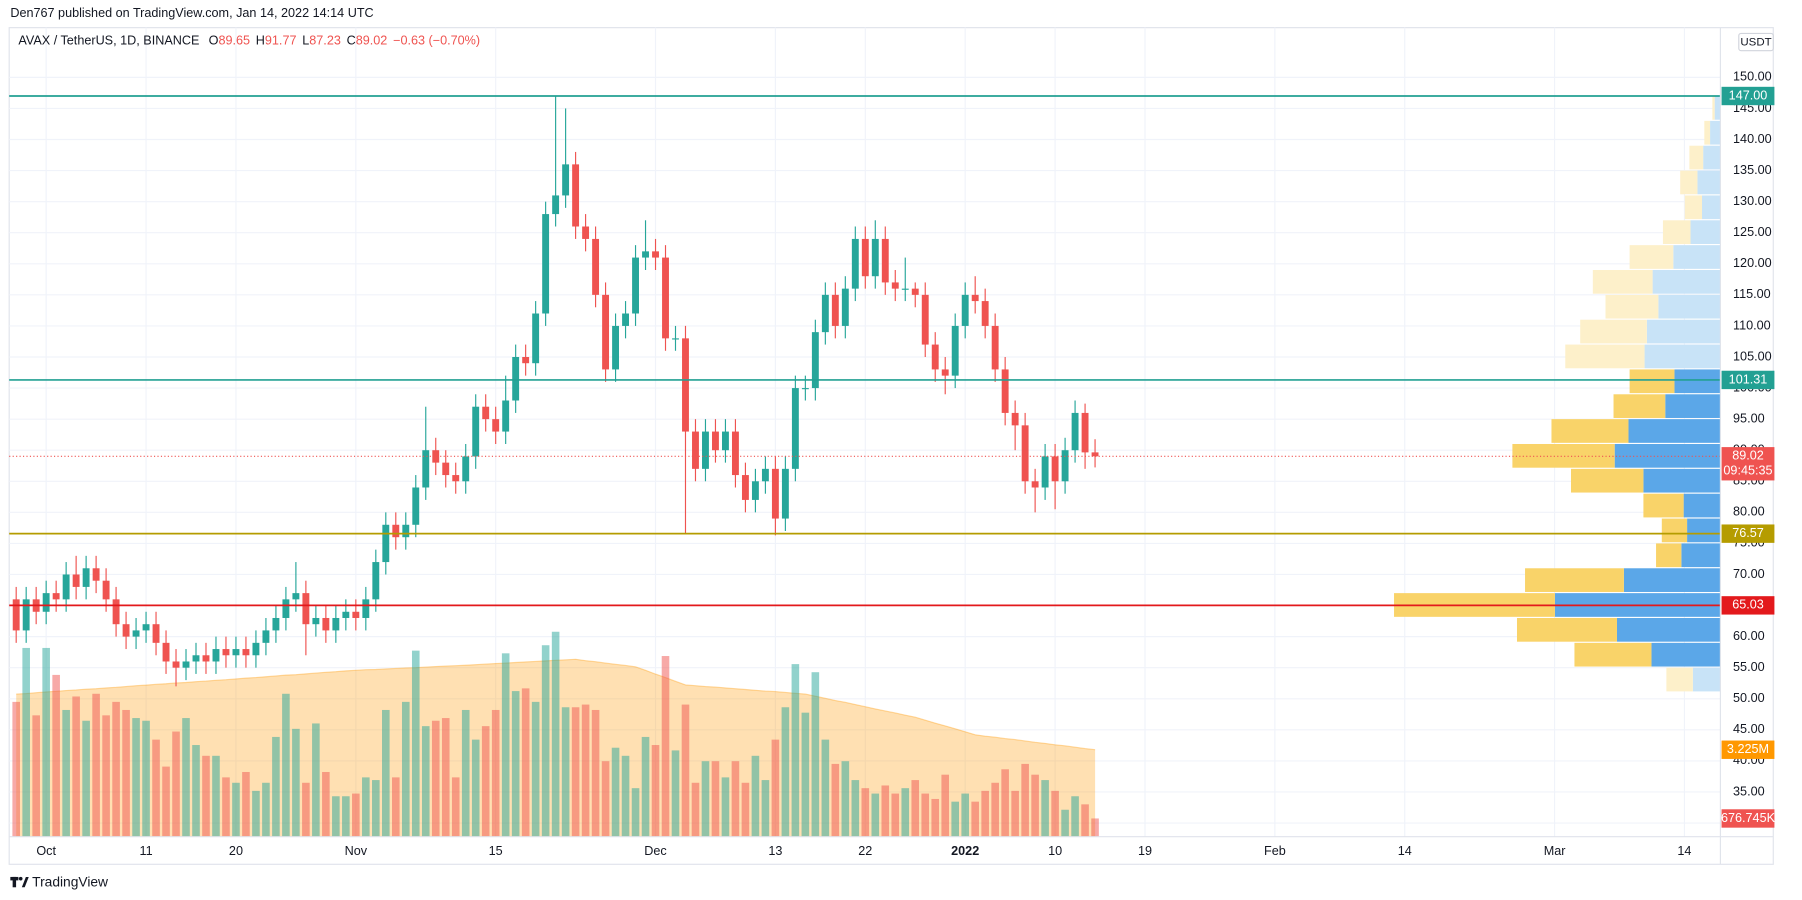 This screenshot has height=900, width=1802. I want to click on x-tick-label: 22, so click(865, 851).